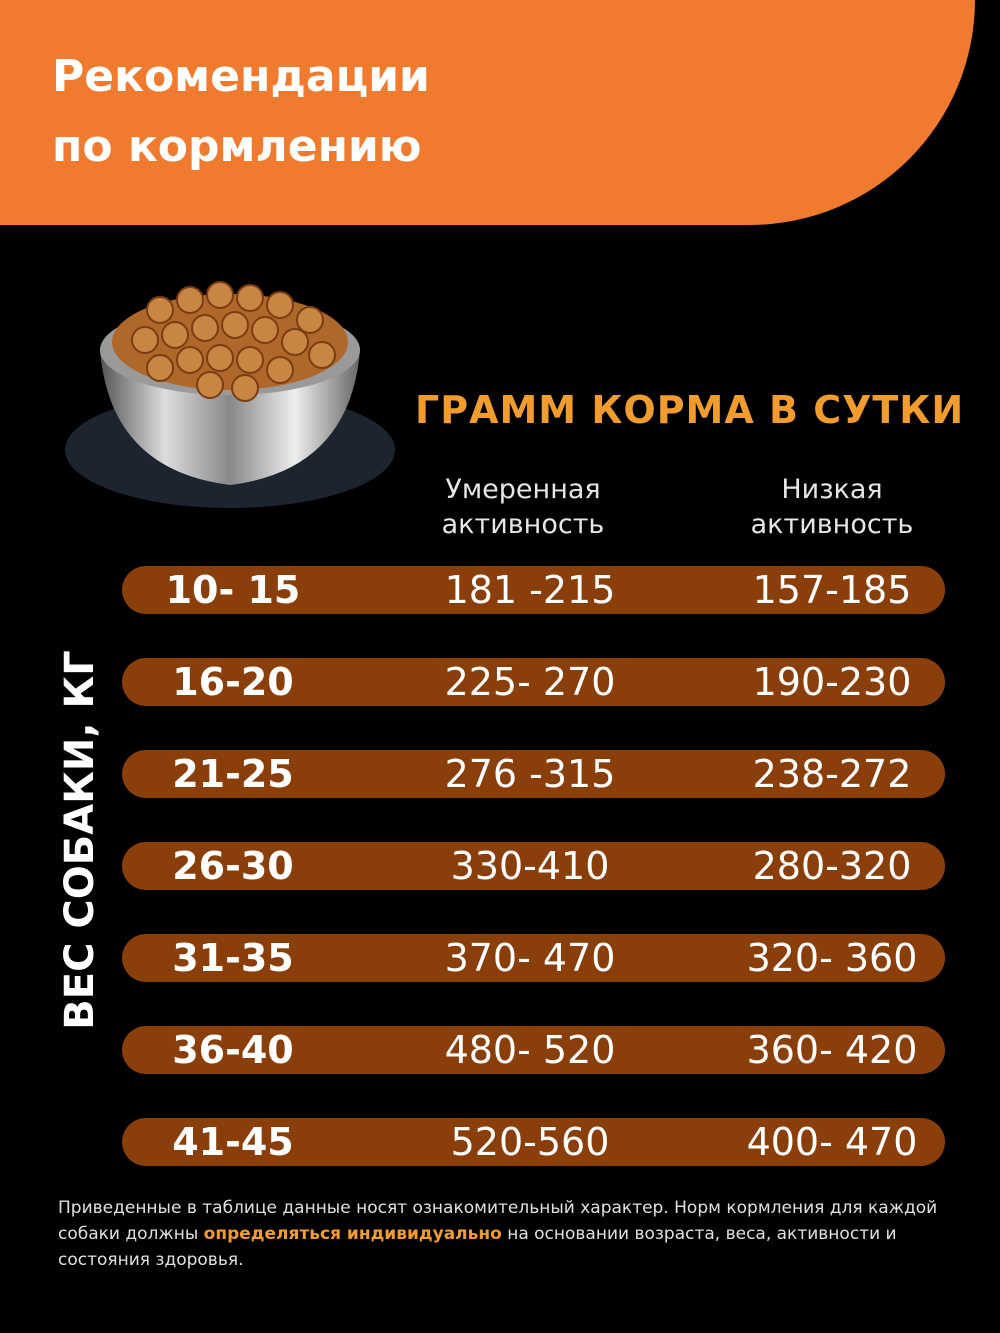  I want to click on weight-cell: 31-35, so click(233, 958).